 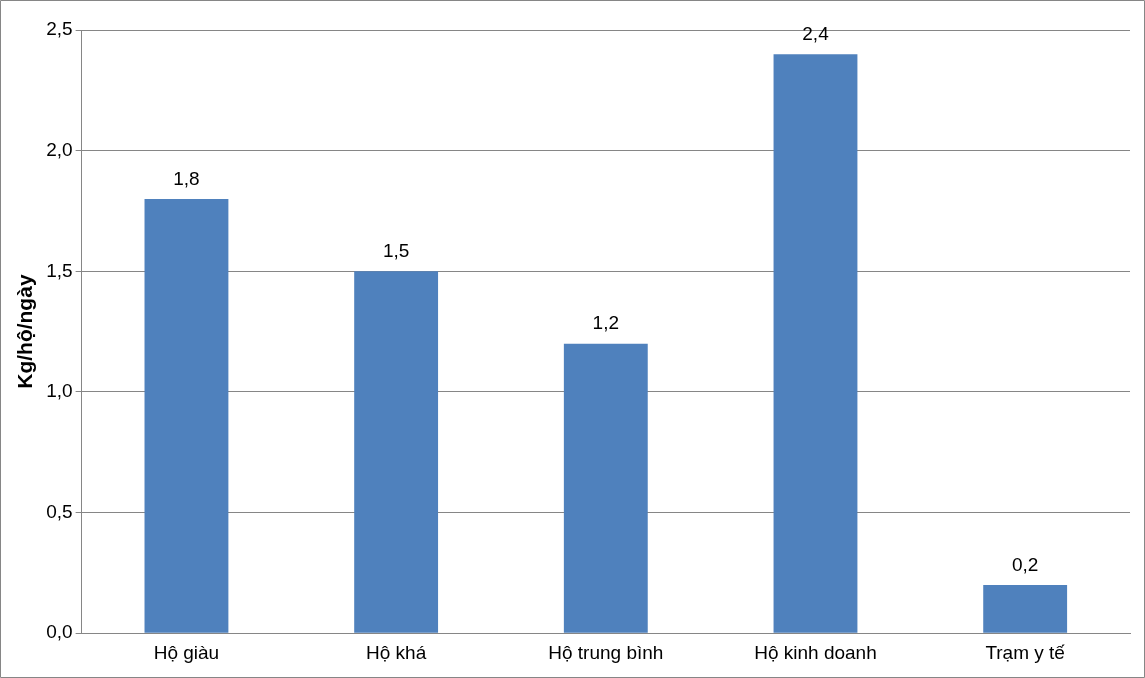 What do you see at coordinates (59, 632) in the screenshot?
I see `y-tick-label: 0,0` at bounding box center [59, 632].